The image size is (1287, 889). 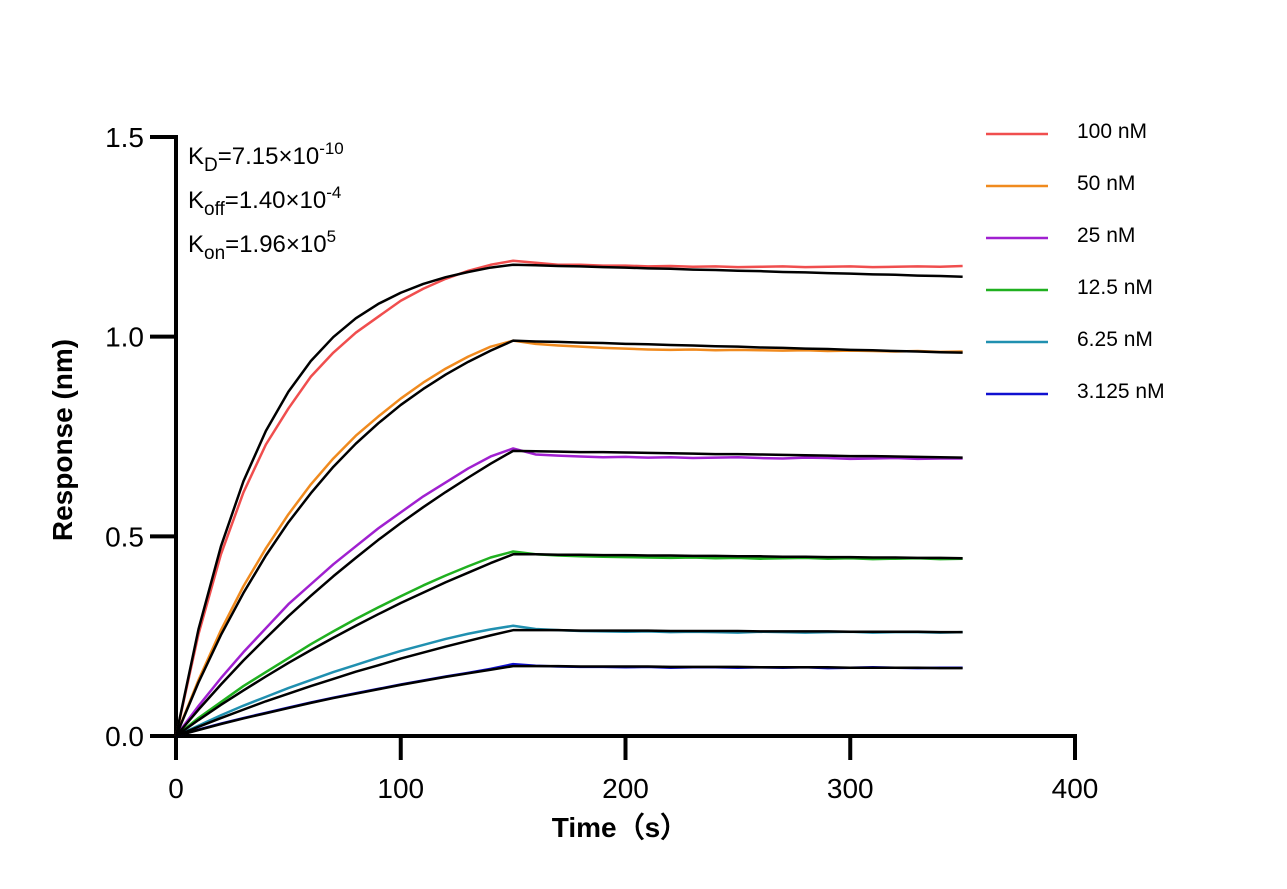 I want to click on y-tick-label: 0.0, so click(x=124, y=736).